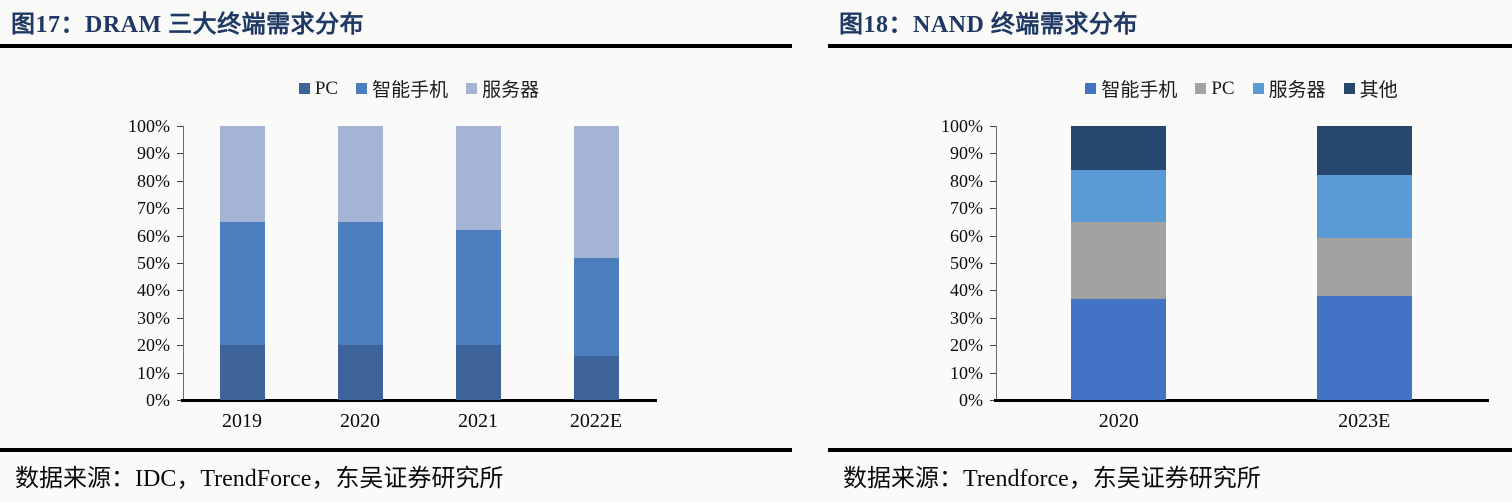 This screenshot has height=502, width=1512. Describe the element at coordinates (242, 421) in the screenshot. I see `x-axis-category-label: 2019` at that location.